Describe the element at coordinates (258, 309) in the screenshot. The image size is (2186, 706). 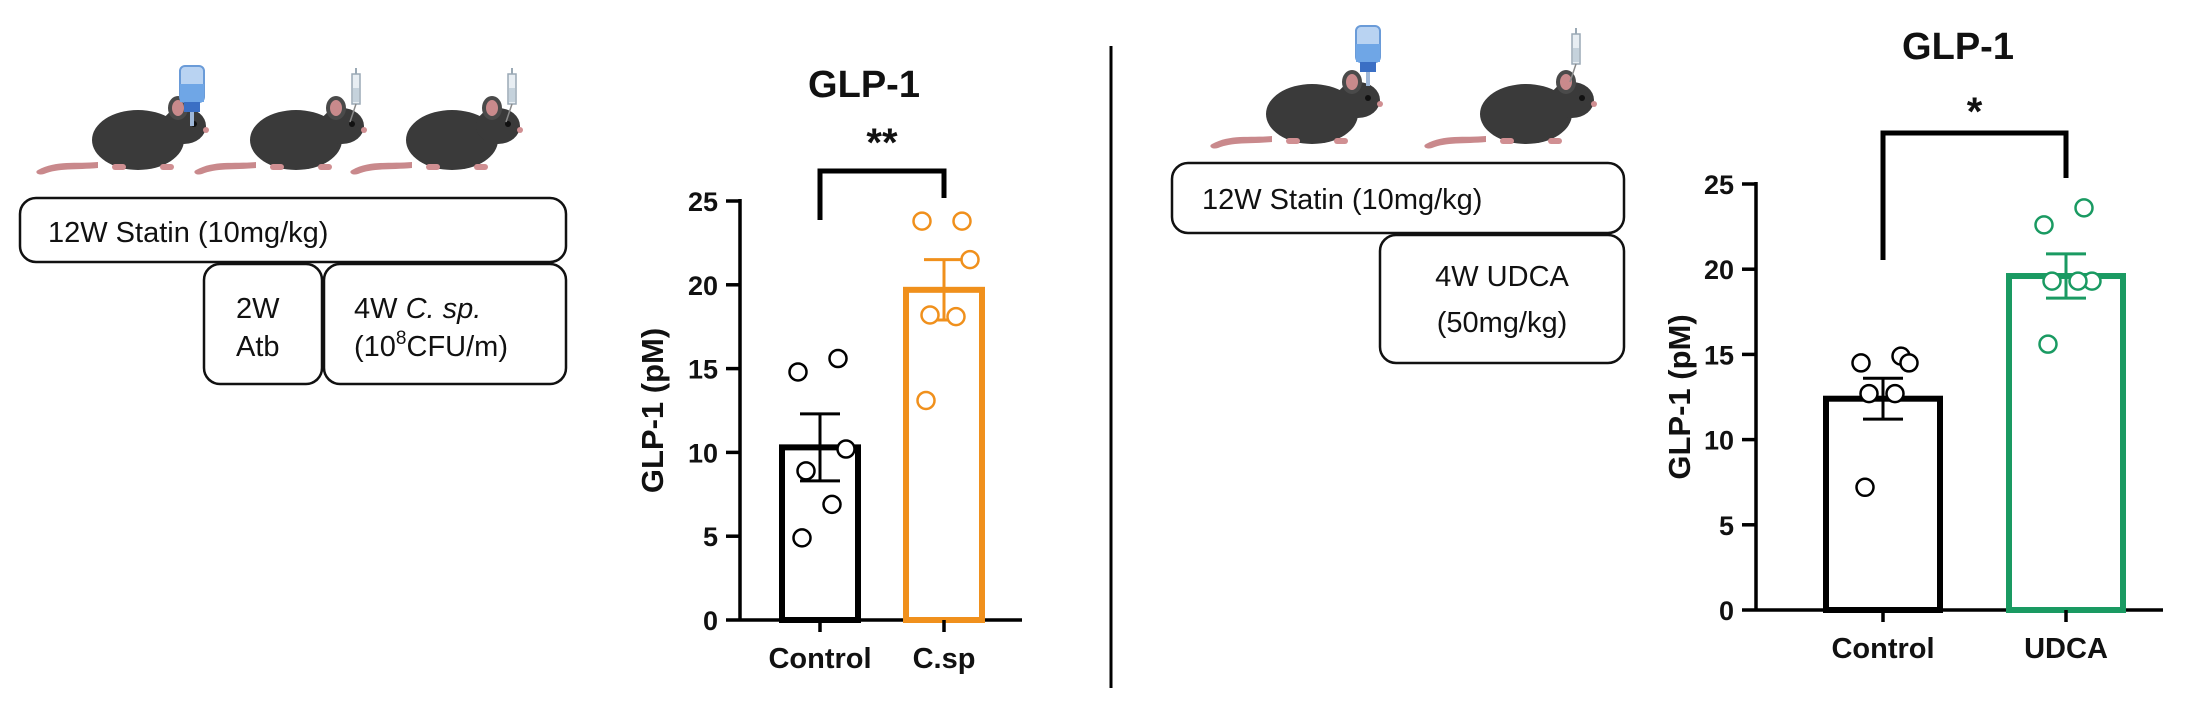
I see `atb-box-label-line1: 2W` at that location.